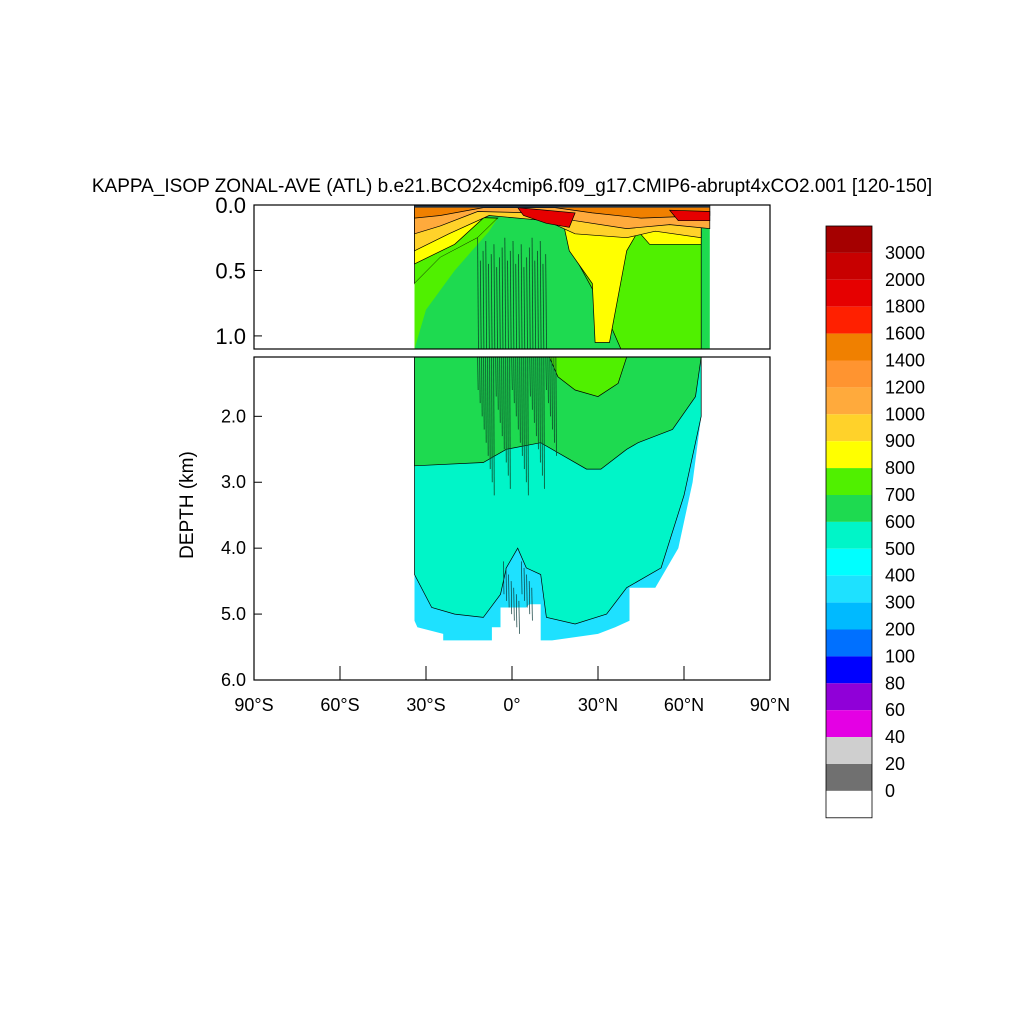 The image size is (1024, 1024). Describe the element at coordinates (900, 441) in the screenshot. I see `colorbar-level-label: 900` at that location.